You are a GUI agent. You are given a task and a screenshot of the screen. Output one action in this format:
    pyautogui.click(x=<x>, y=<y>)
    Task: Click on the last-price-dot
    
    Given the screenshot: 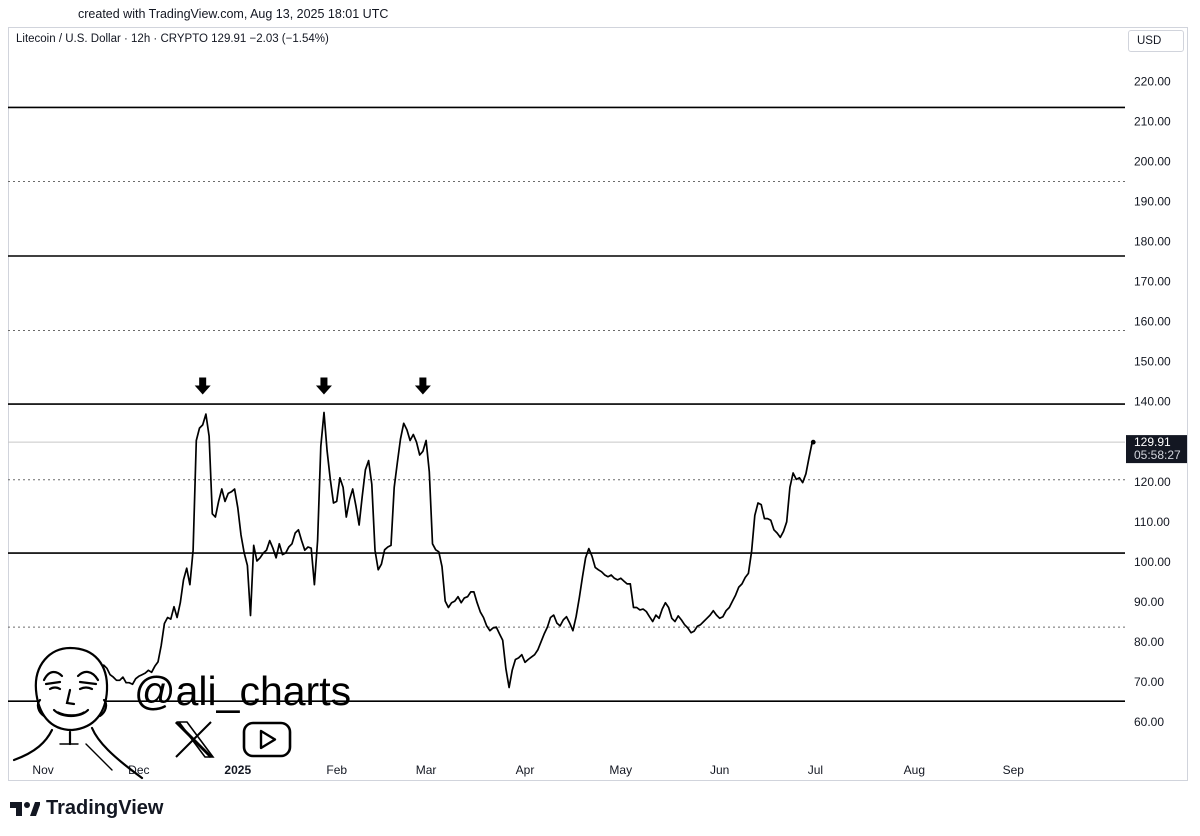 What is the action you would take?
    pyautogui.click(x=813, y=442)
    